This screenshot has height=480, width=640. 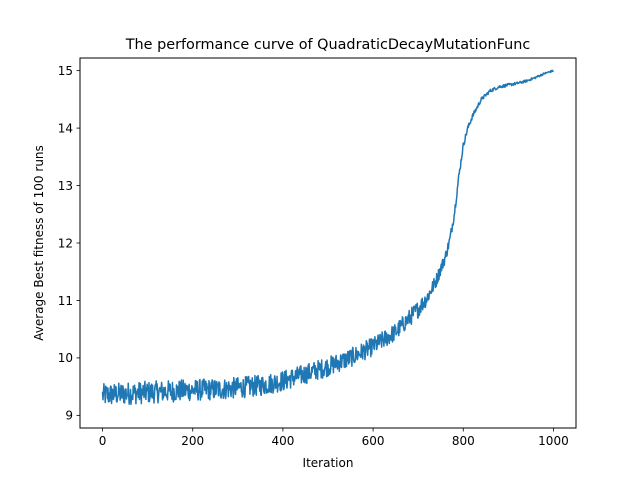 What do you see at coordinates (463, 441) in the screenshot?
I see `x-tick-label: 800` at bounding box center [463, 441].